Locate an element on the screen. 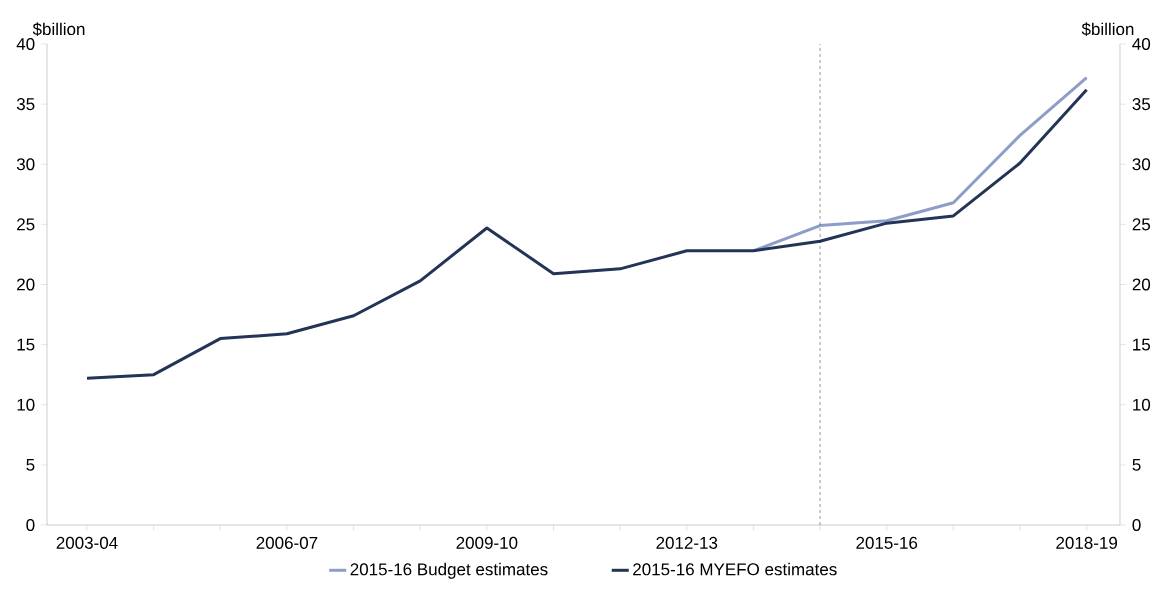 This screenshot has height=597, width=1160. y-tick-label: 25 is located at coordinates (26, 224).